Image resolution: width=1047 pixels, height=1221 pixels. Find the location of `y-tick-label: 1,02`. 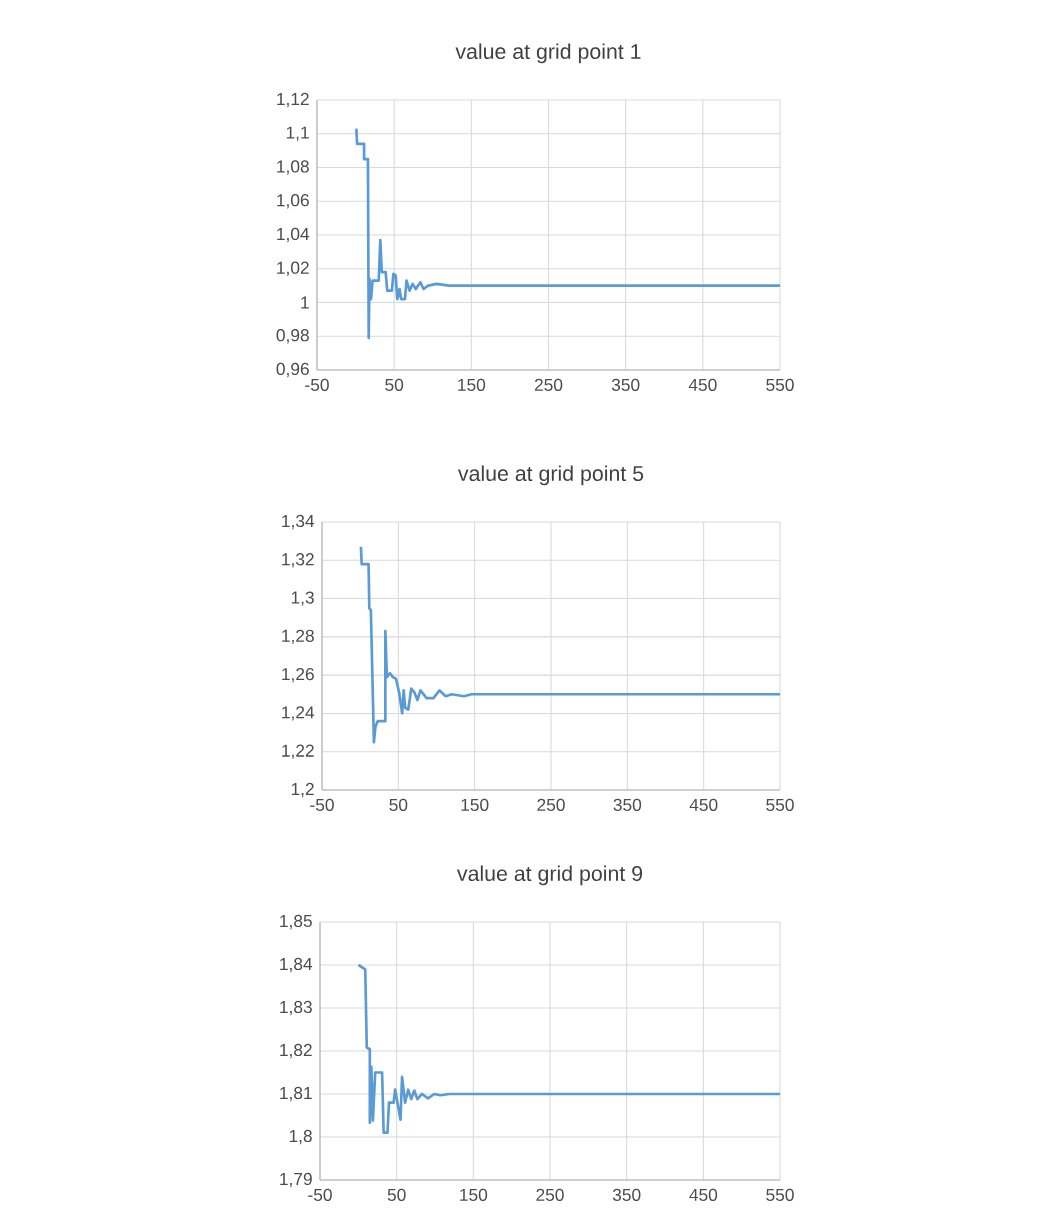

y-tick-label: 1,02 is located at coordinates (293, 268).